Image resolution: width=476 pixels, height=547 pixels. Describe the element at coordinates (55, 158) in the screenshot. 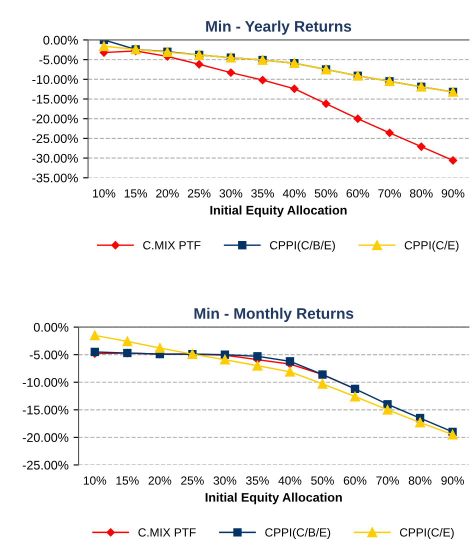

I see `y-tick-label: -30.00%` at that location.